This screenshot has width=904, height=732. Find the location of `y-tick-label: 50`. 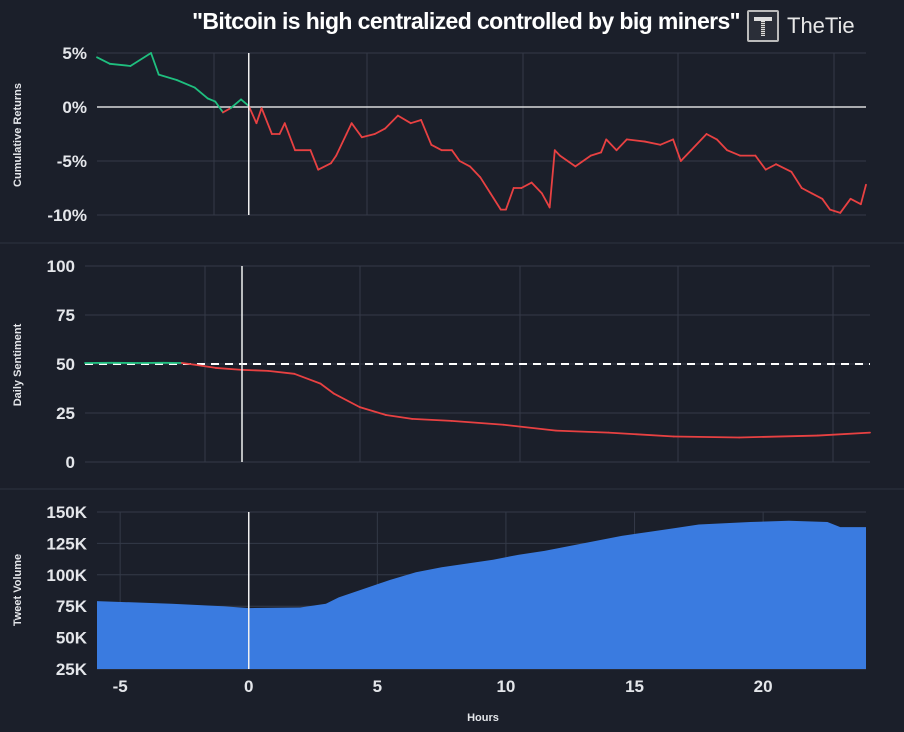

y-tick-label: 50 is located at coordinates (65, 364).